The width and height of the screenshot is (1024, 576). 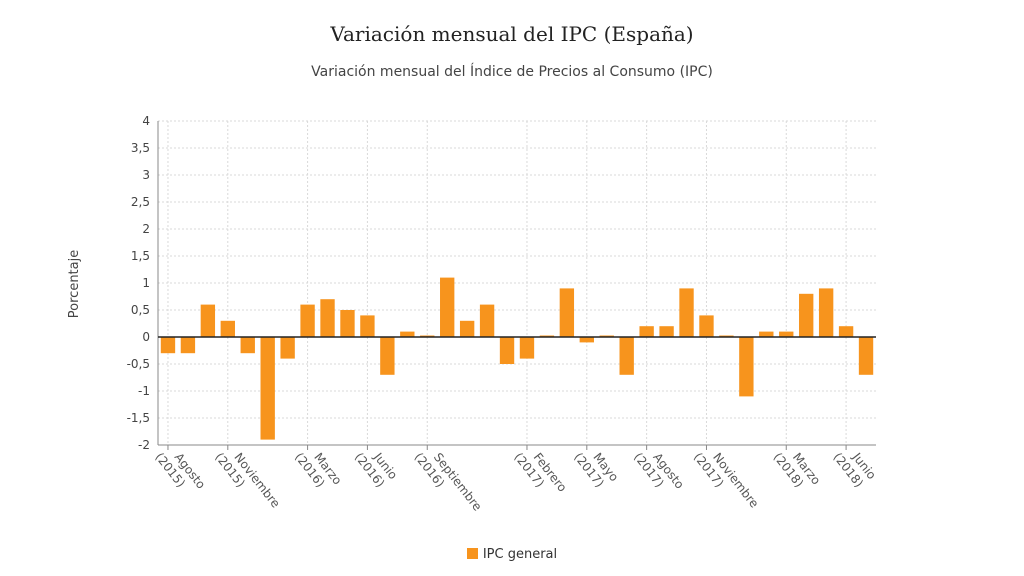 What do you see at coordinates (376, 469) in the screenshot?
I see `x-tick-label: Junio(2016)` at bounding box center [376, 469].